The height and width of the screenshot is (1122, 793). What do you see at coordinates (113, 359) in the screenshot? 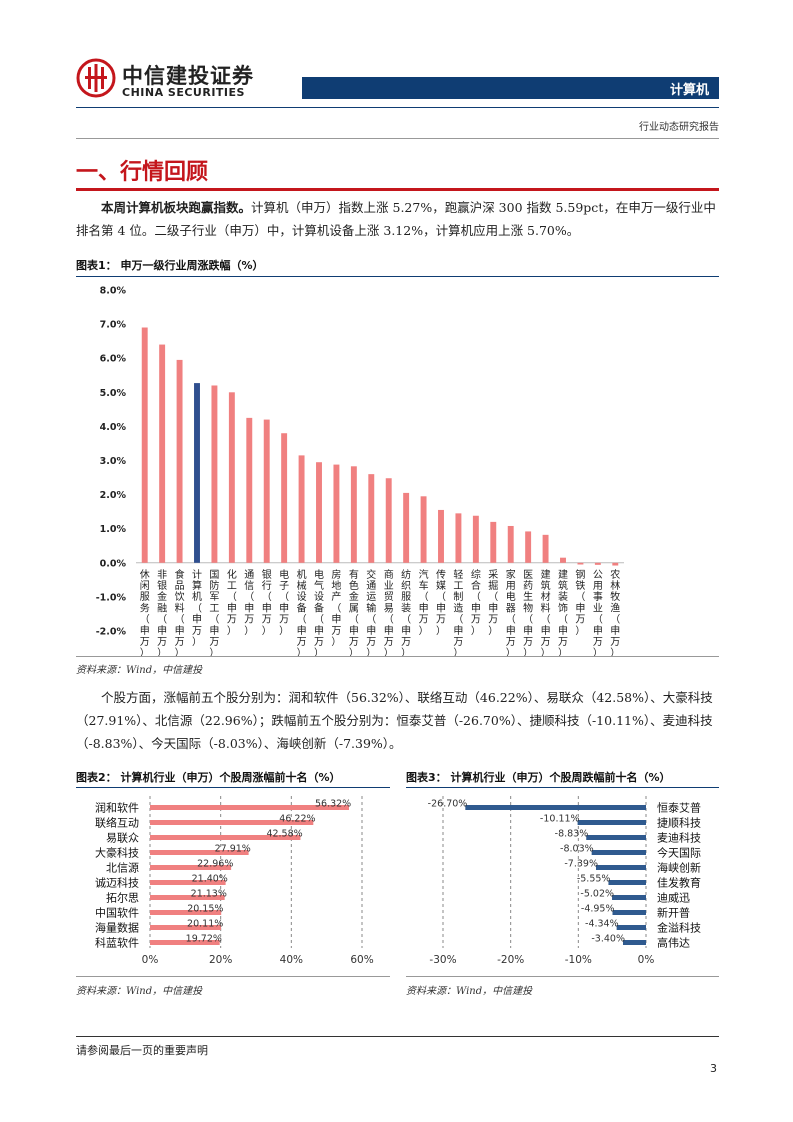
I see `y-tick-label: 6.0%` at bounding box center [113, 359].